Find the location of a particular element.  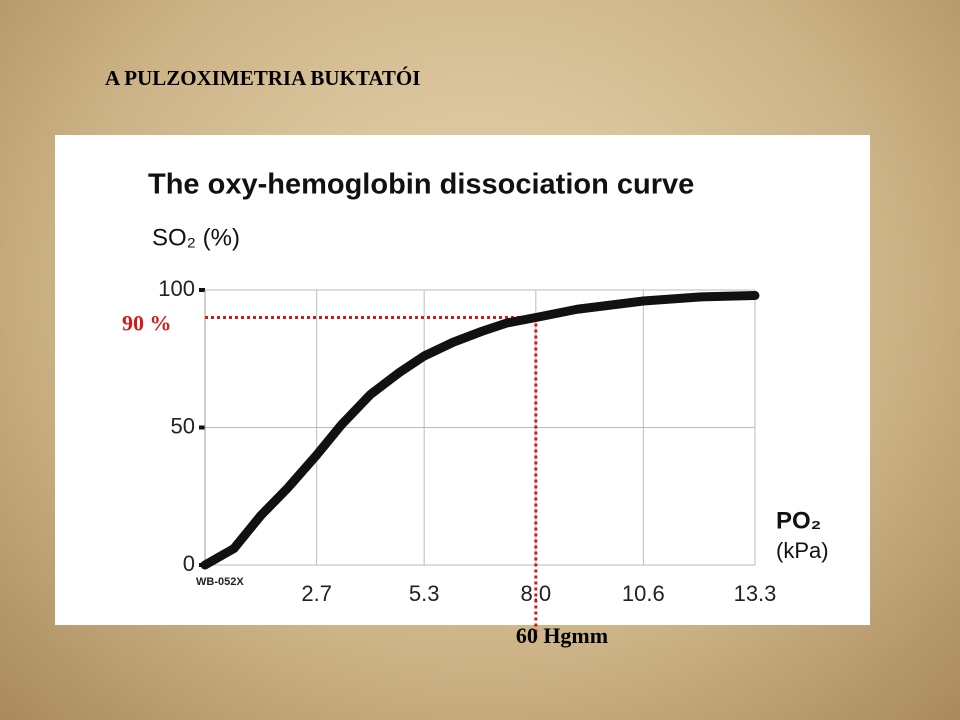

x-tick-label: 2.7 is located at coordinates (316, 593).